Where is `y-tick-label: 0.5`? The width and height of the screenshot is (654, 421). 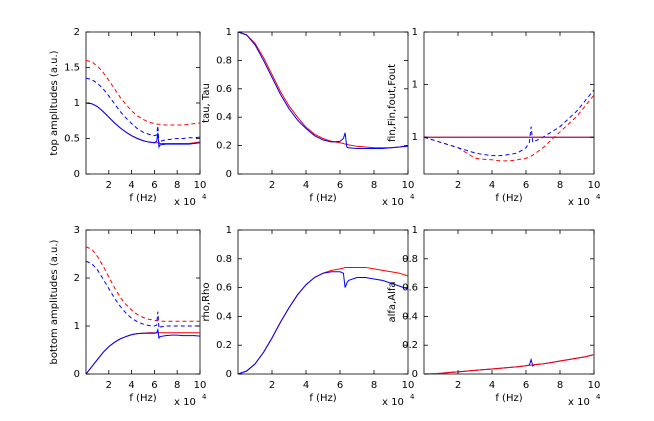 y-tick-label: 0.5 is located at coordinates (72, 139).